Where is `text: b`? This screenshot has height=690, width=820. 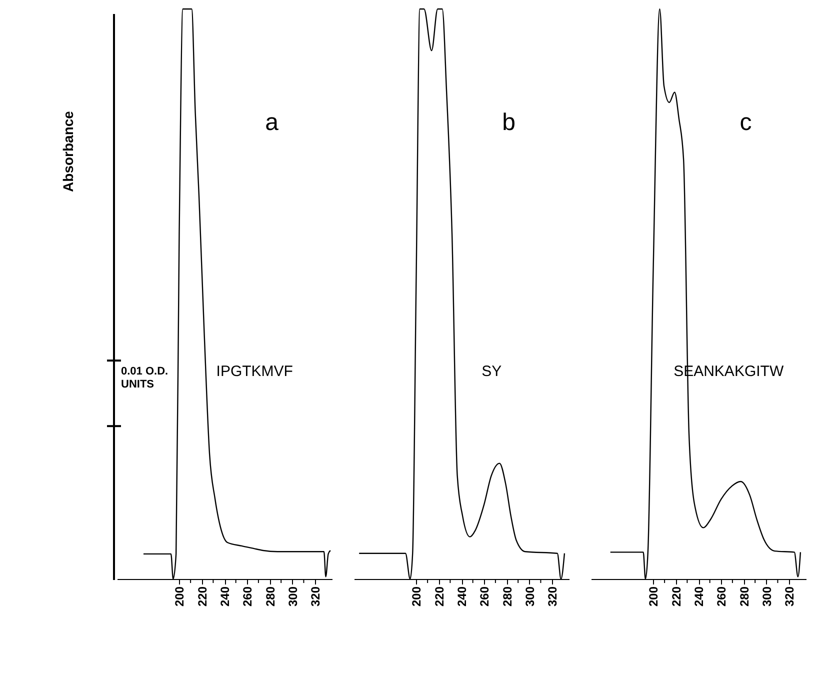 text: b is located at coordinates (509, 122).